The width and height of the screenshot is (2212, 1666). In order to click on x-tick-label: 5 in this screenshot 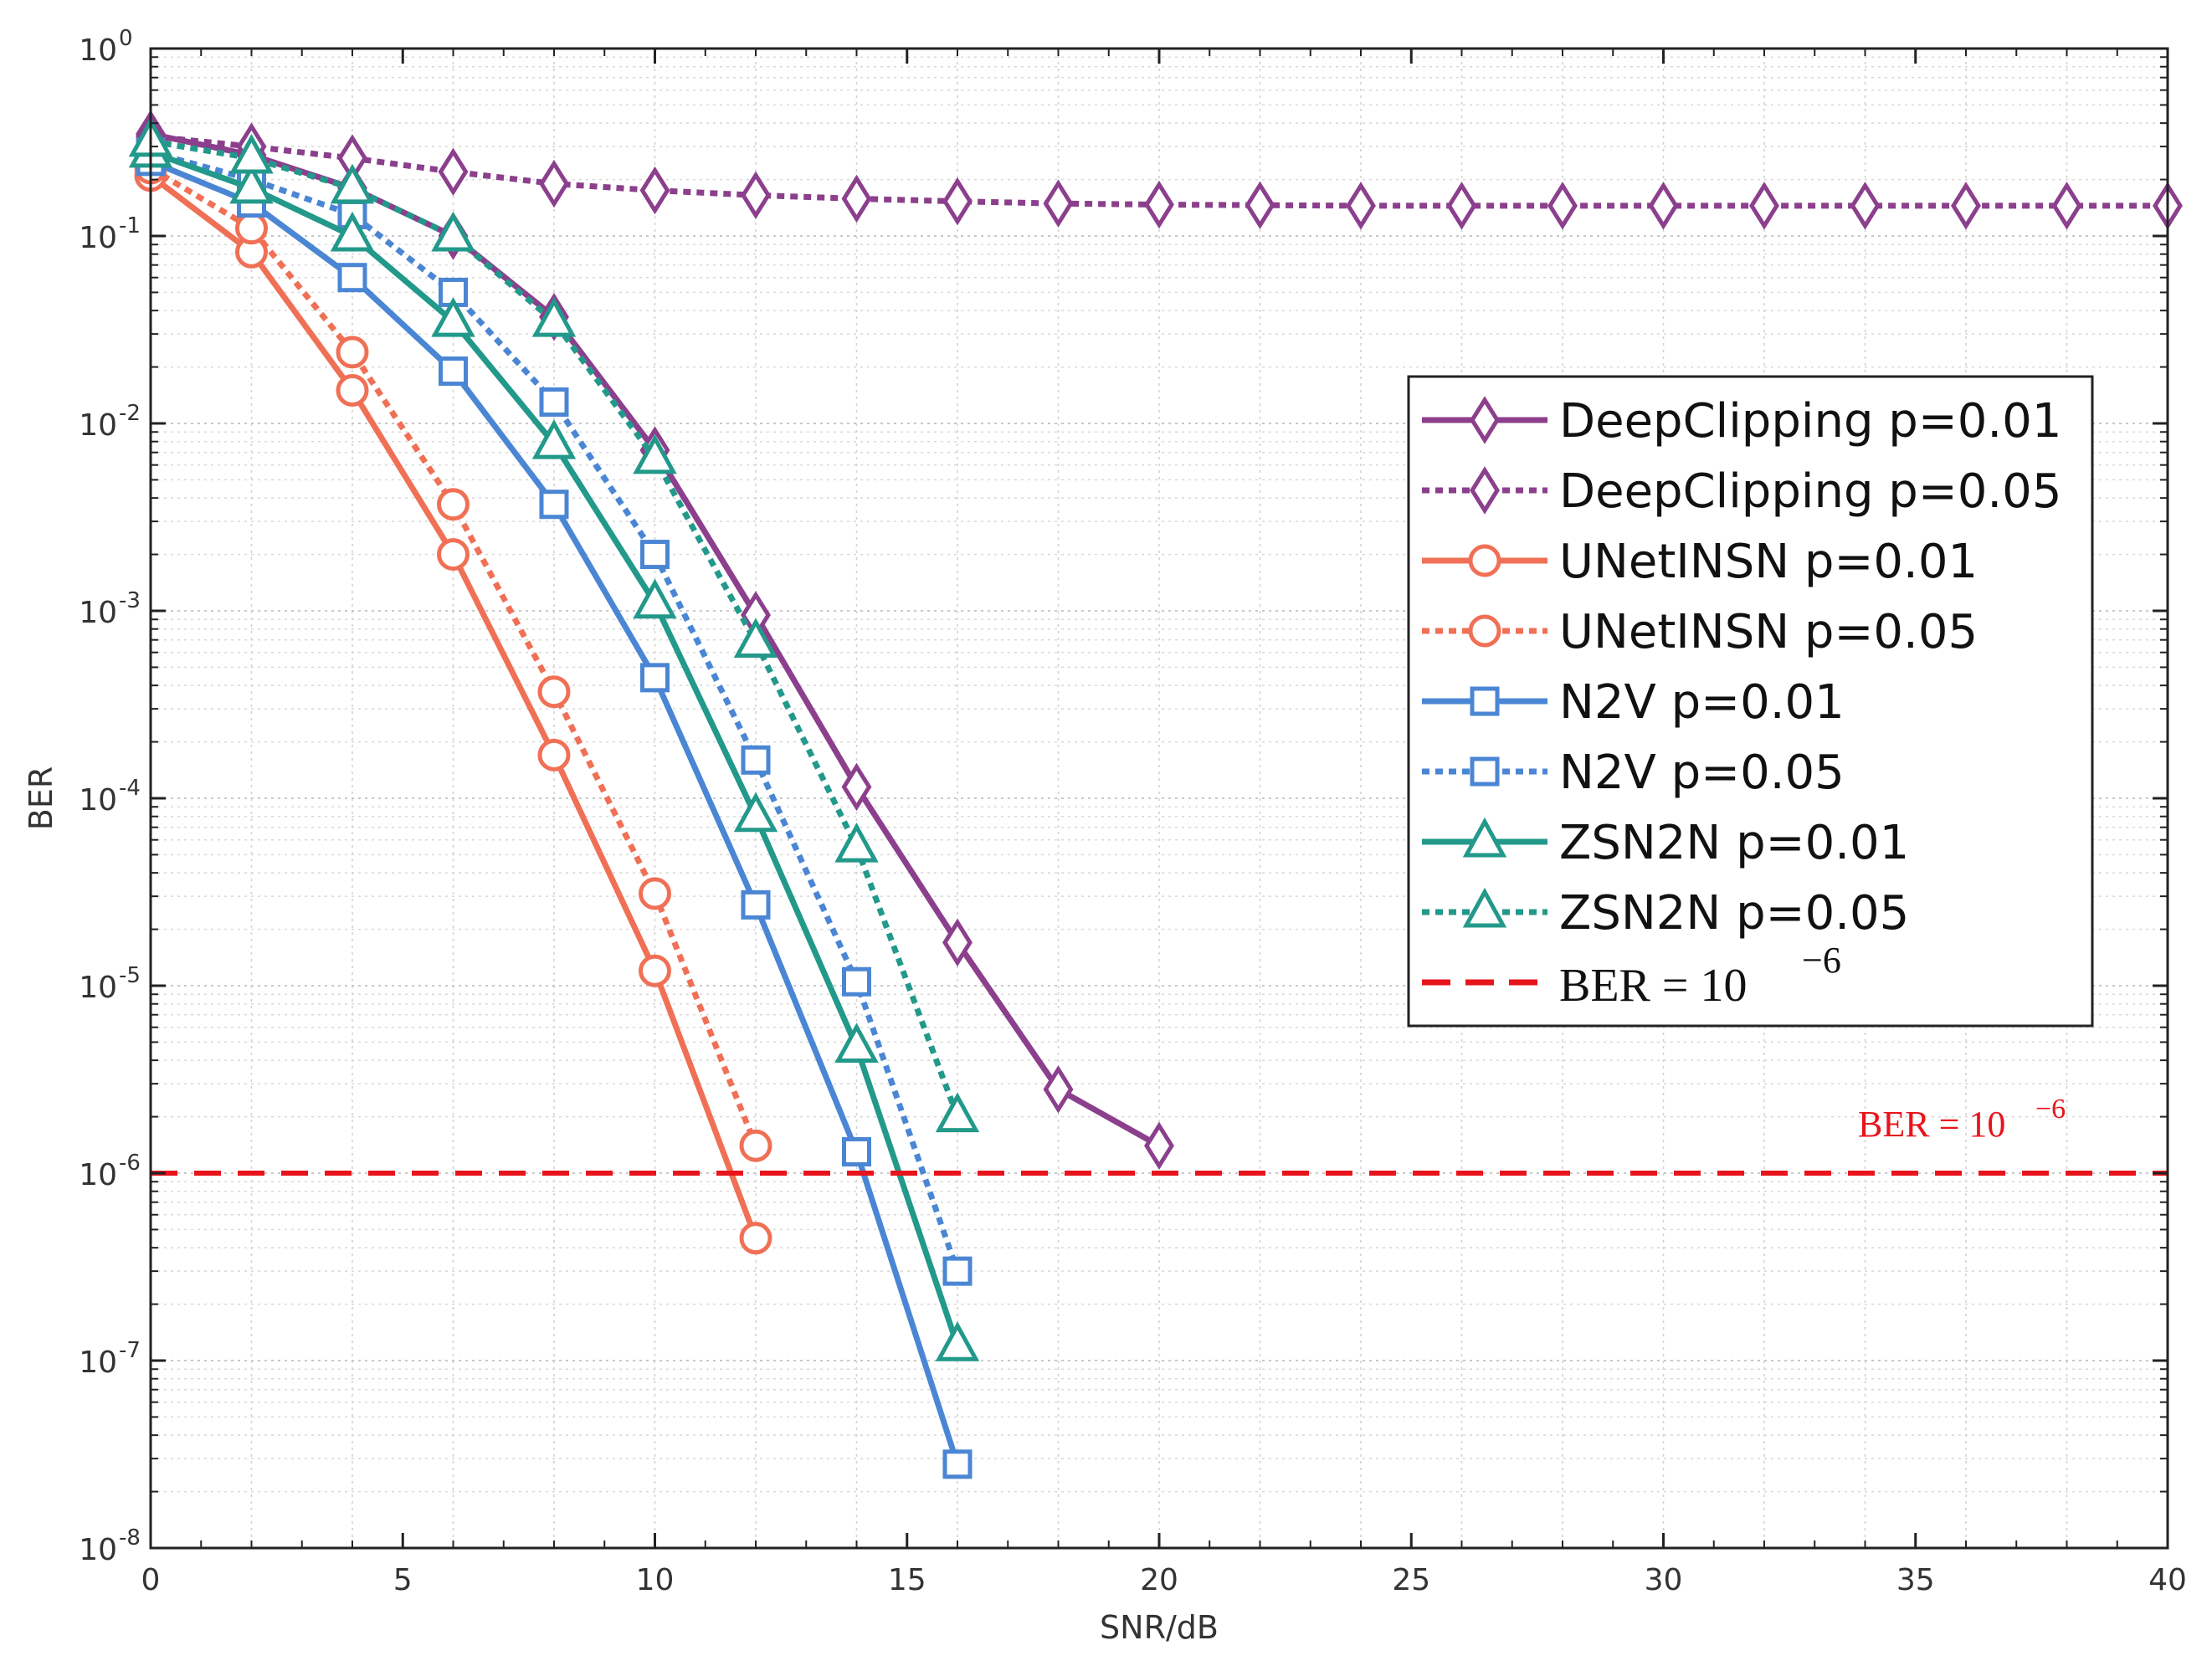, I will do `click(403, 1580)`.